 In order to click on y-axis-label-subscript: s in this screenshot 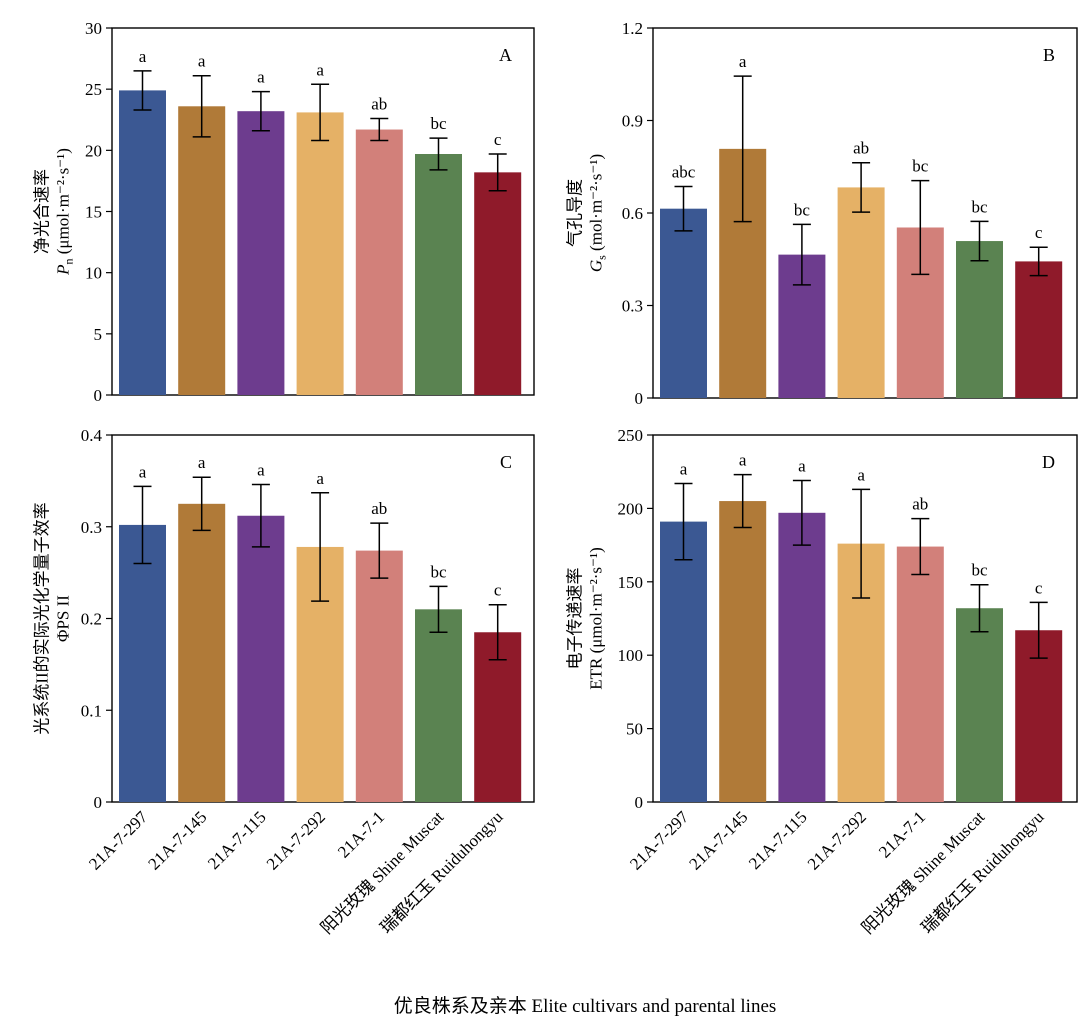, I will do `click(602, 257)`.